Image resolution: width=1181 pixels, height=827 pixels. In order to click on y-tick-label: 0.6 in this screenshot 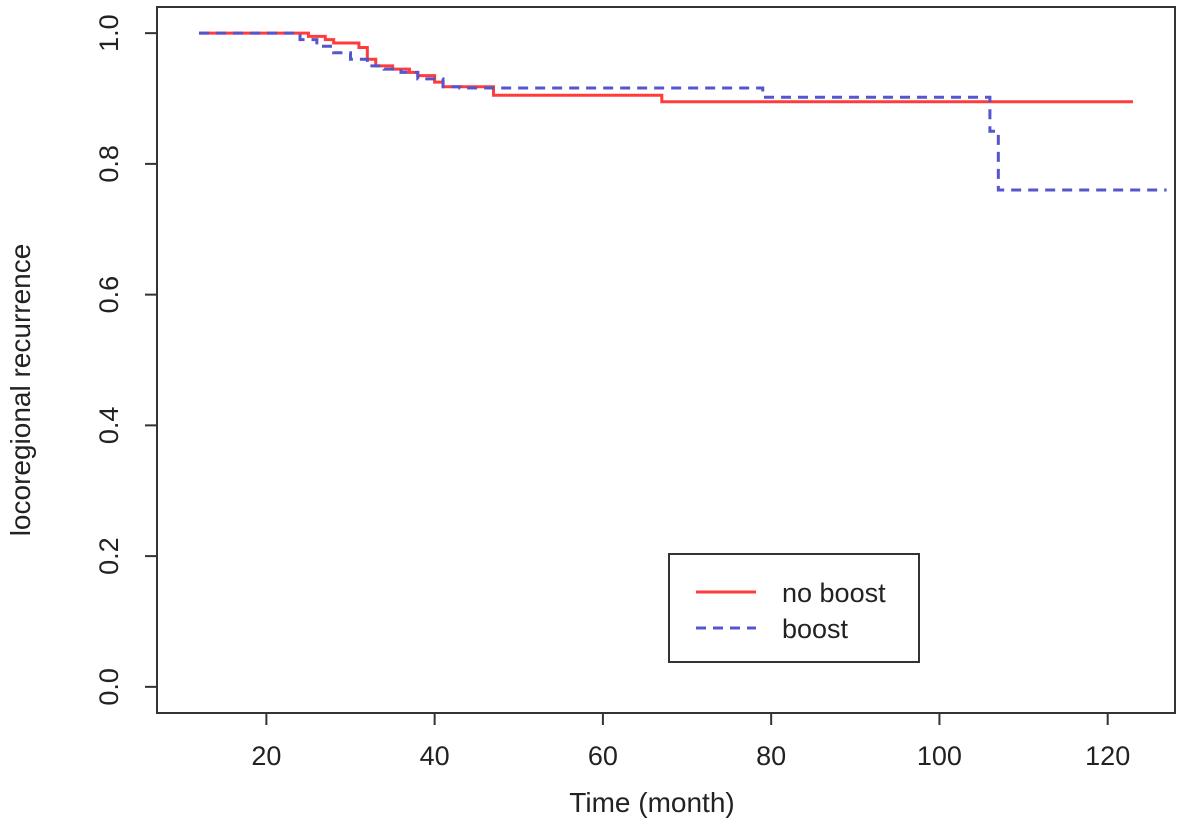, I will do `click(109, 295)`.